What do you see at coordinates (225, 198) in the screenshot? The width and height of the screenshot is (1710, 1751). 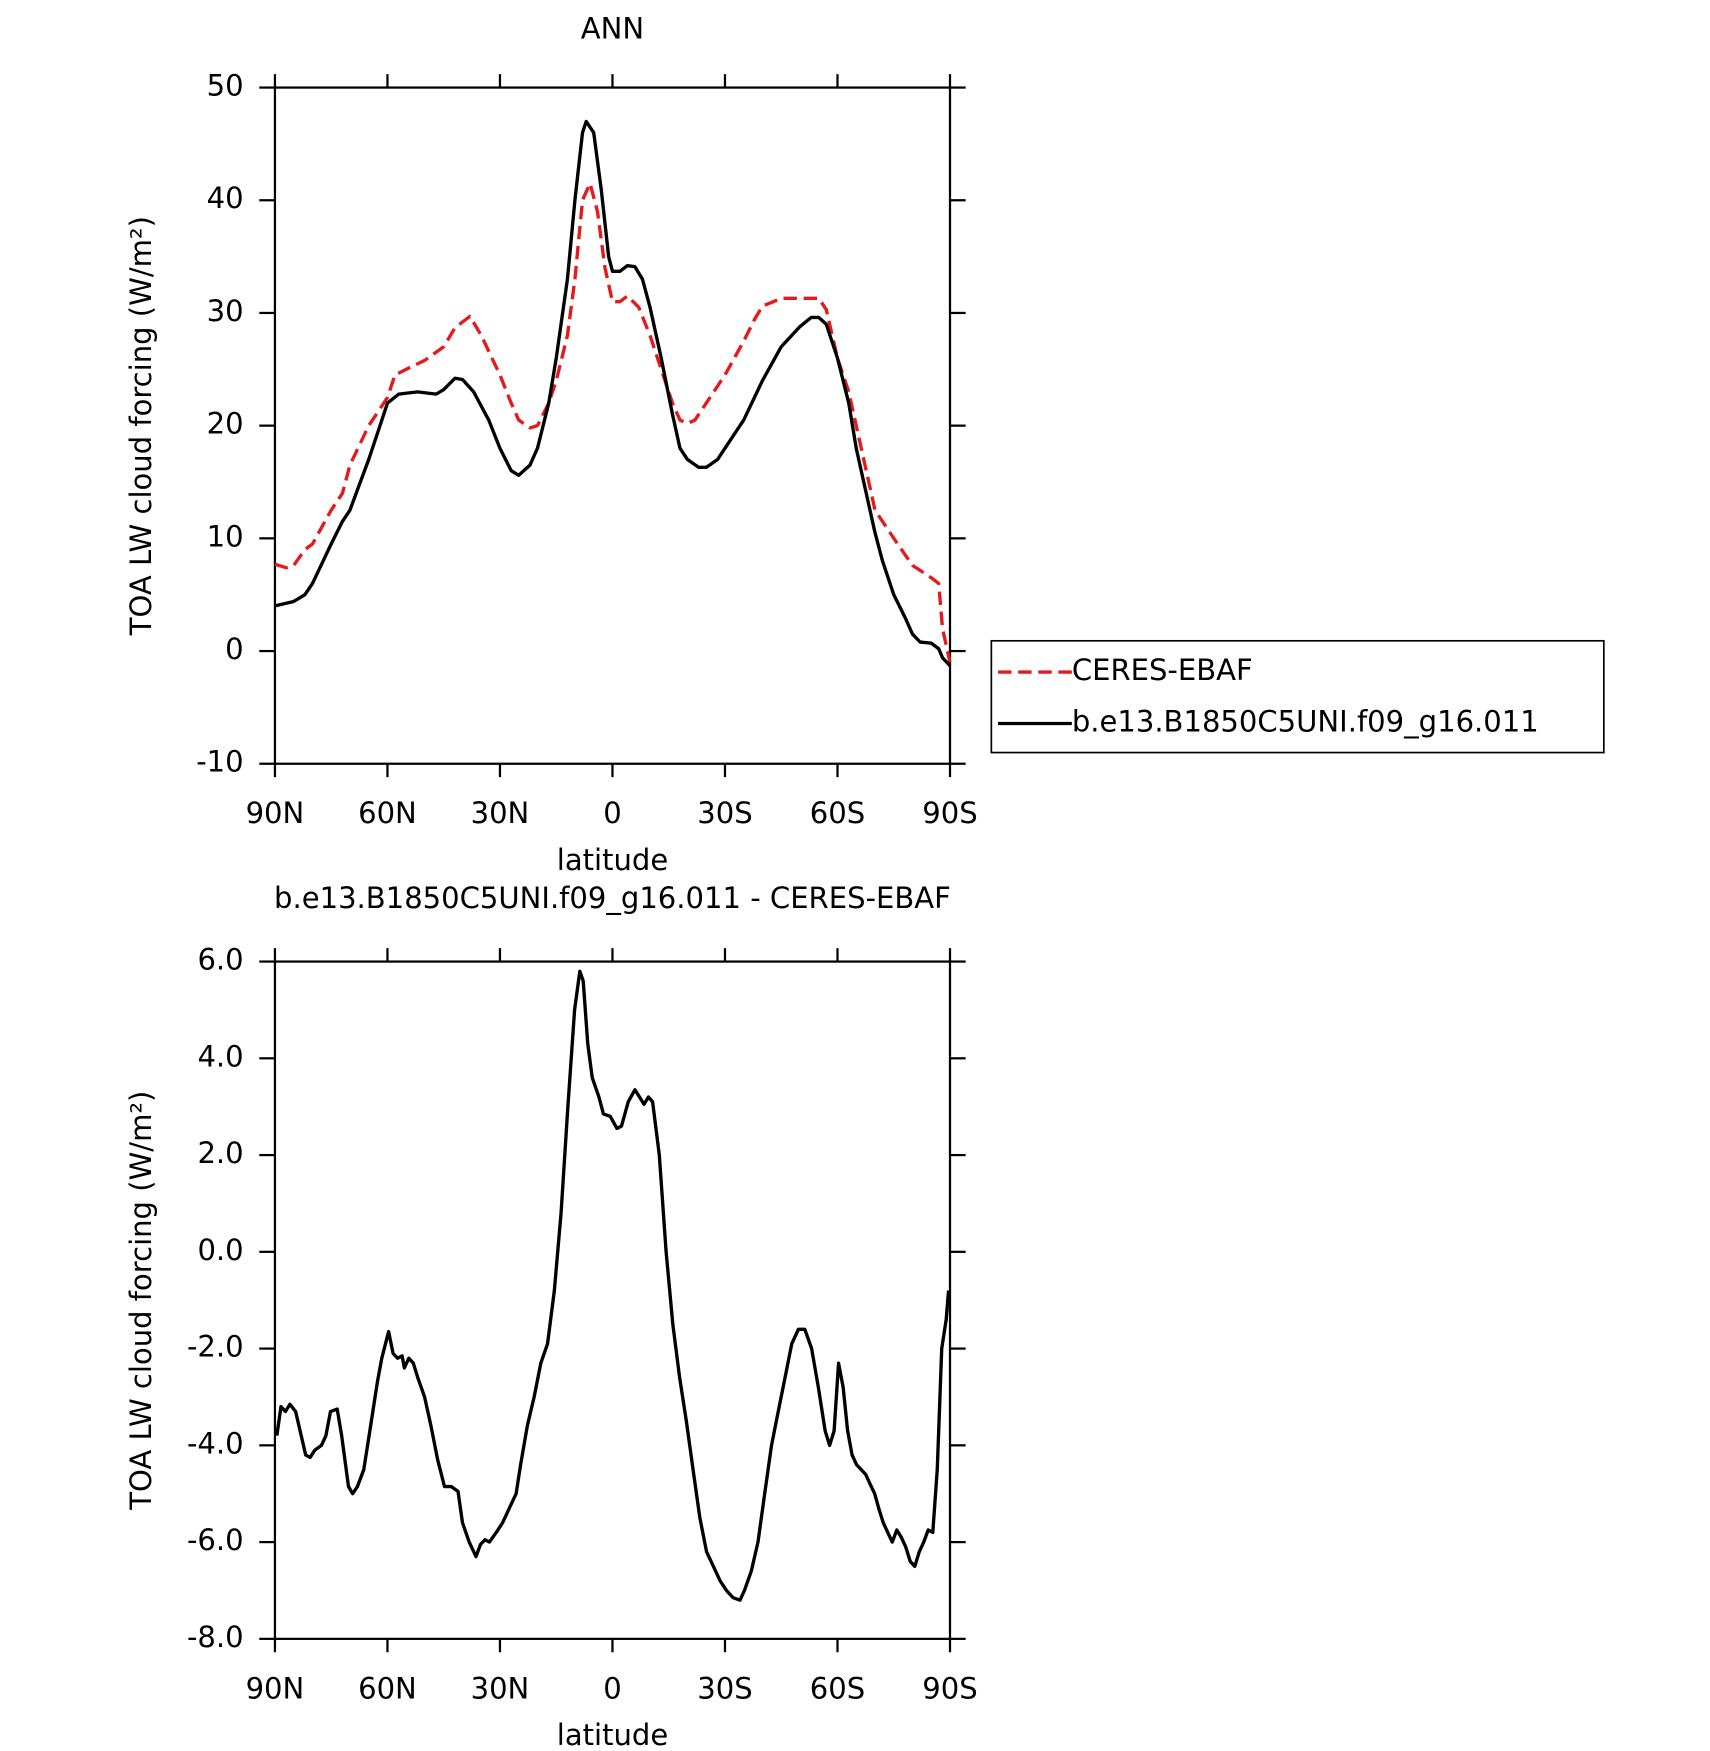 I see `y-tick-label: 40` at bounding box center [225, 198].